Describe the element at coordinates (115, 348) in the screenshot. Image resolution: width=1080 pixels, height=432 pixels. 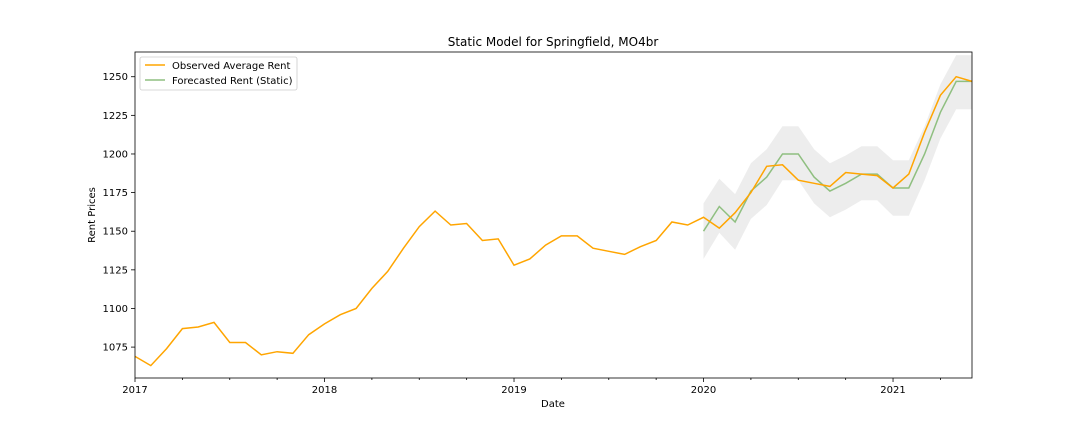
I see `y-tick-label: 1075` at that location.